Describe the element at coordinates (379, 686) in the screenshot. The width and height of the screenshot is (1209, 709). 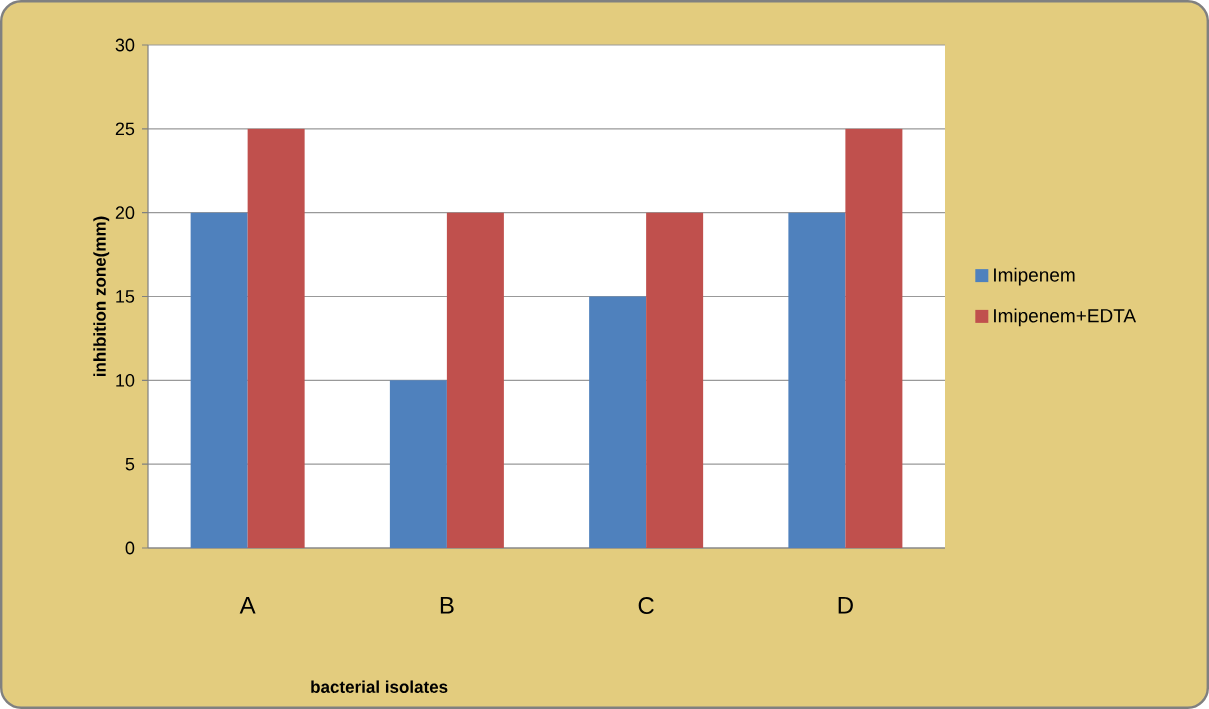
I see `x-axis-title: bacterial isolates` at that location.